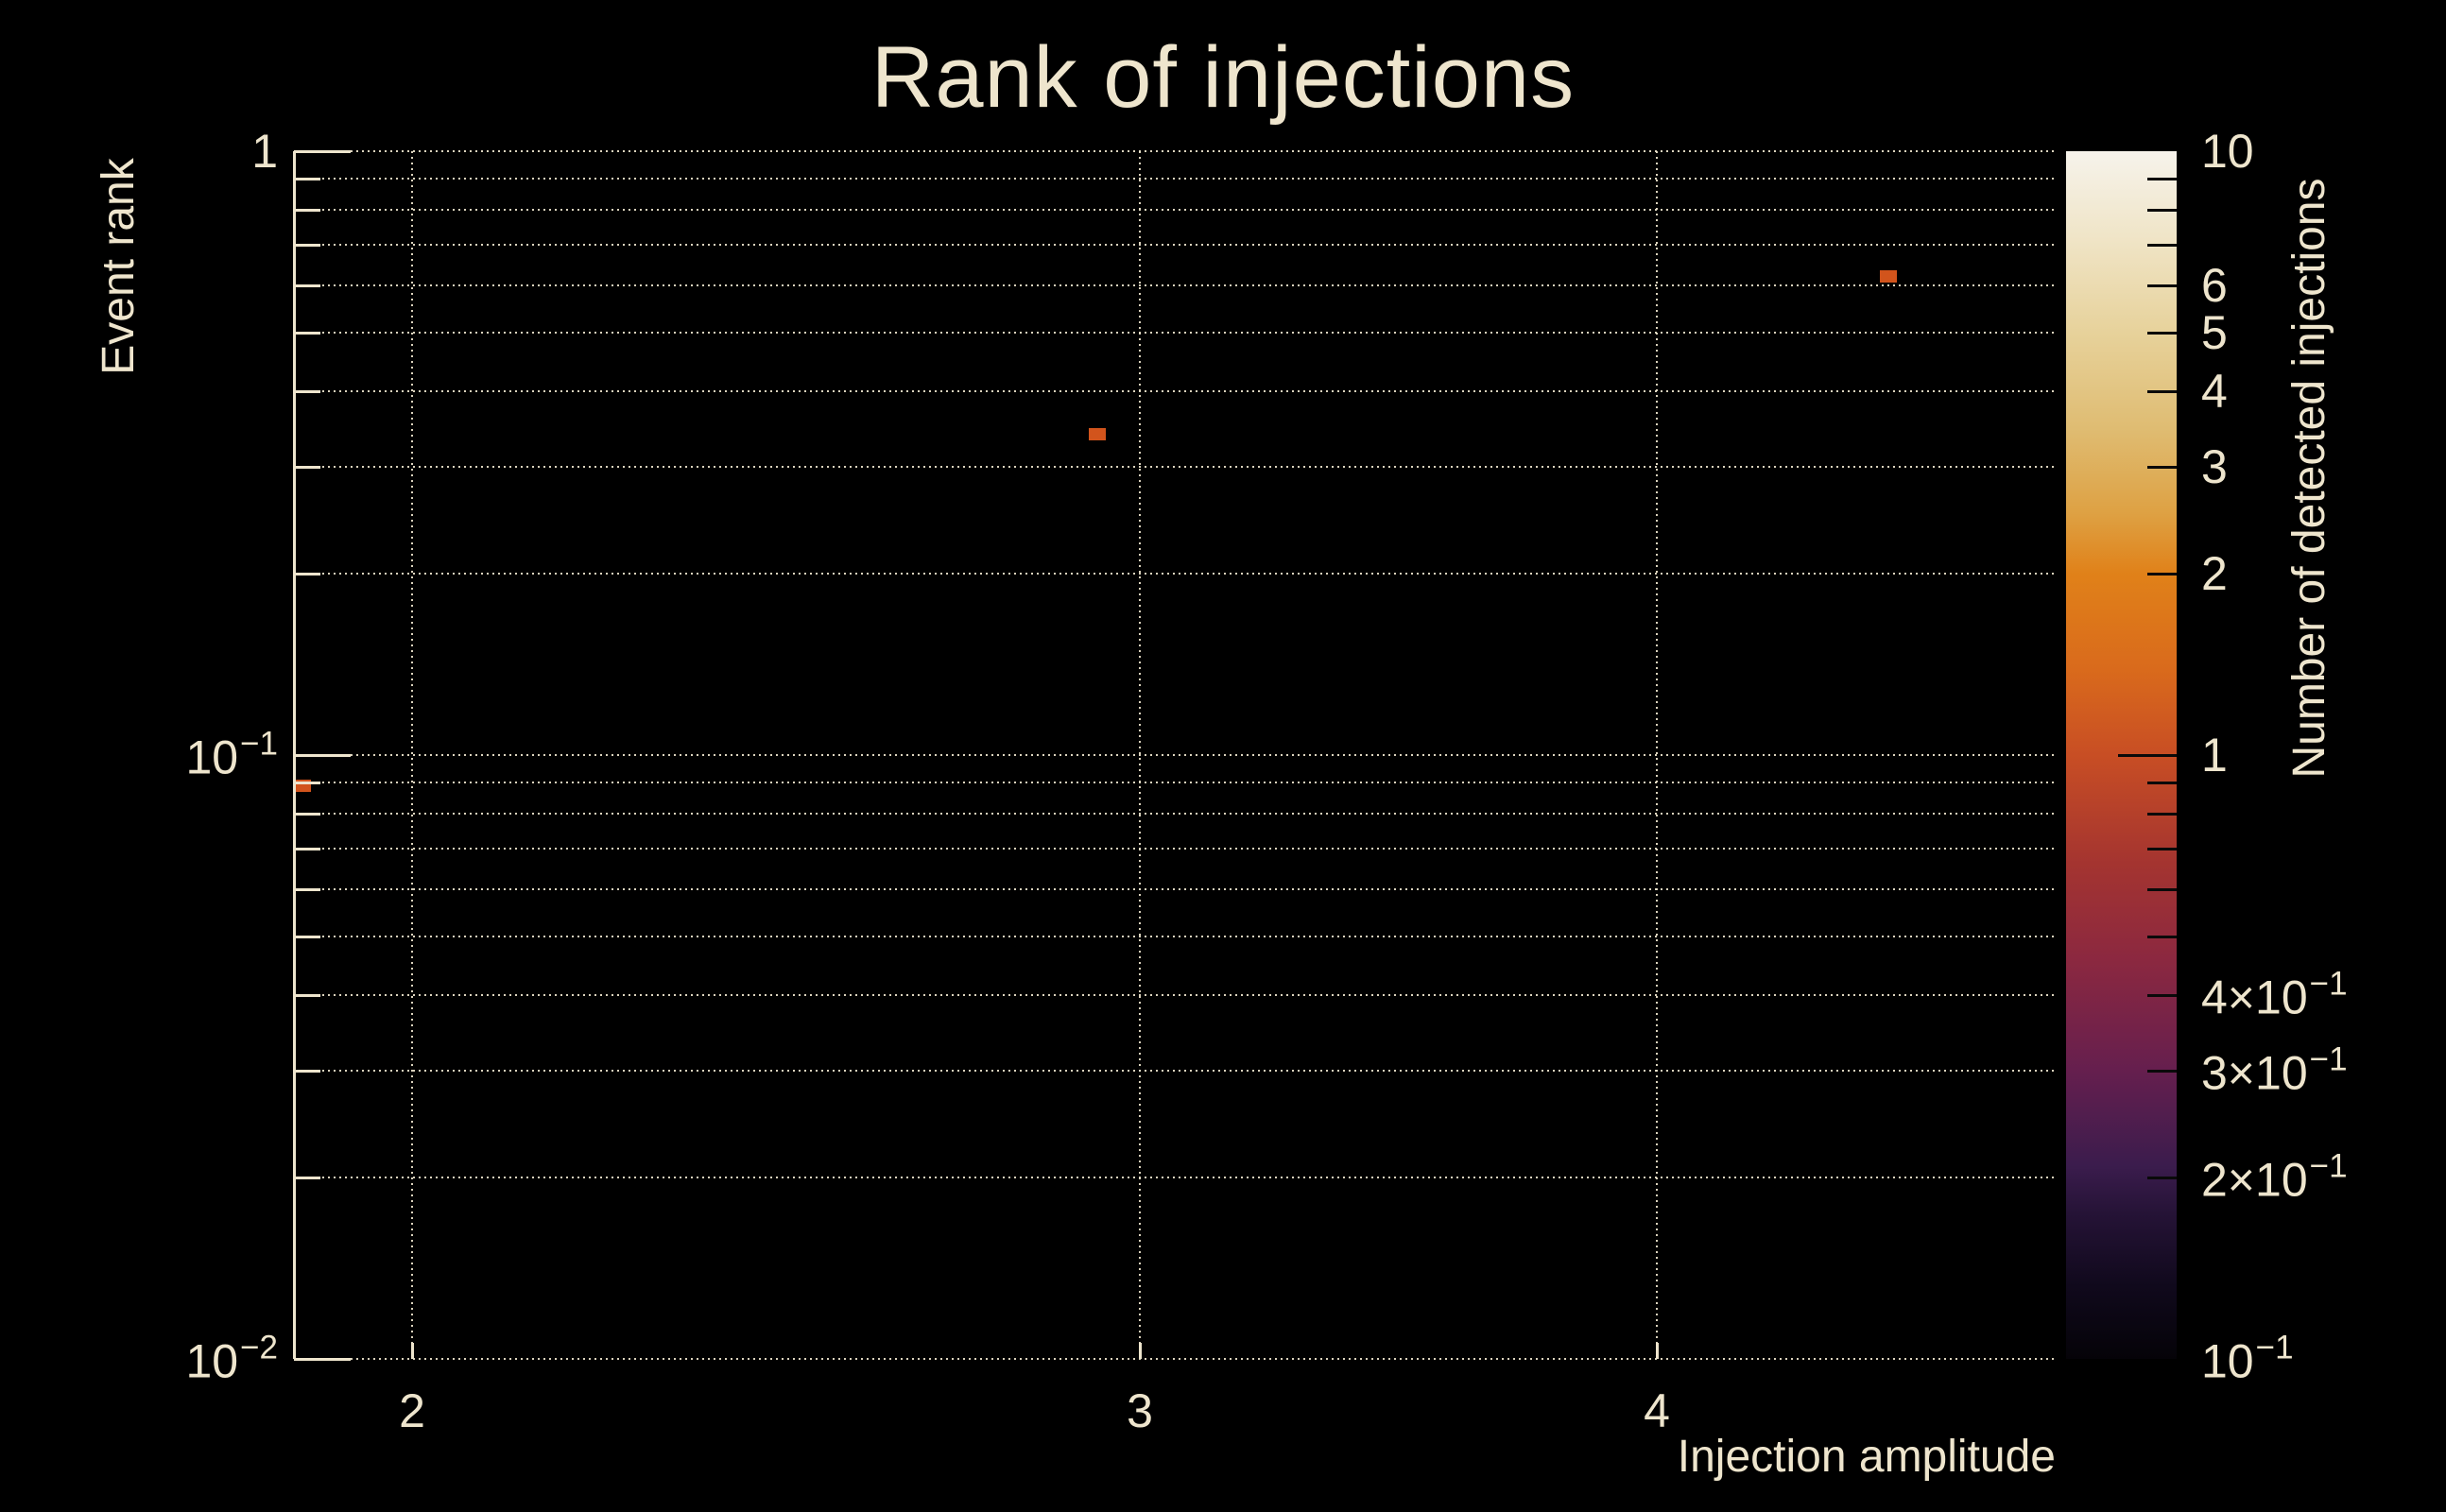 This screenshot has width=2446, height=1512. Describe the element at coordinates (2254, 1180) in the screenshot. I see `tick-label-text: 2×10` at that location.